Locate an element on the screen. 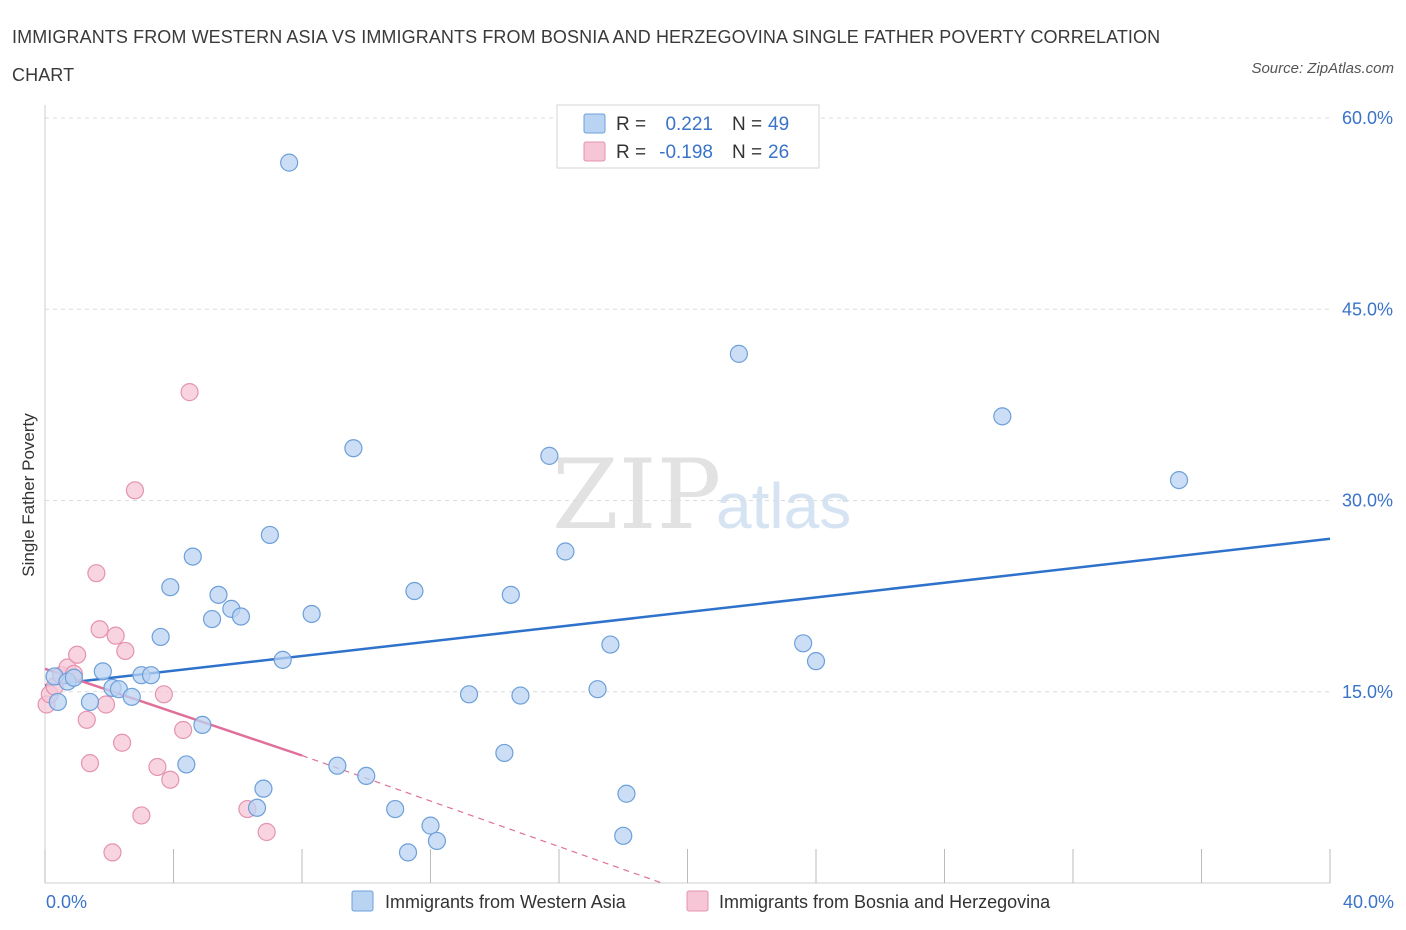 Image resolution: width=1406 pixels, height=930 pixels. y-tick-label-15: 15.0% is located at coordinates (1367, 692).